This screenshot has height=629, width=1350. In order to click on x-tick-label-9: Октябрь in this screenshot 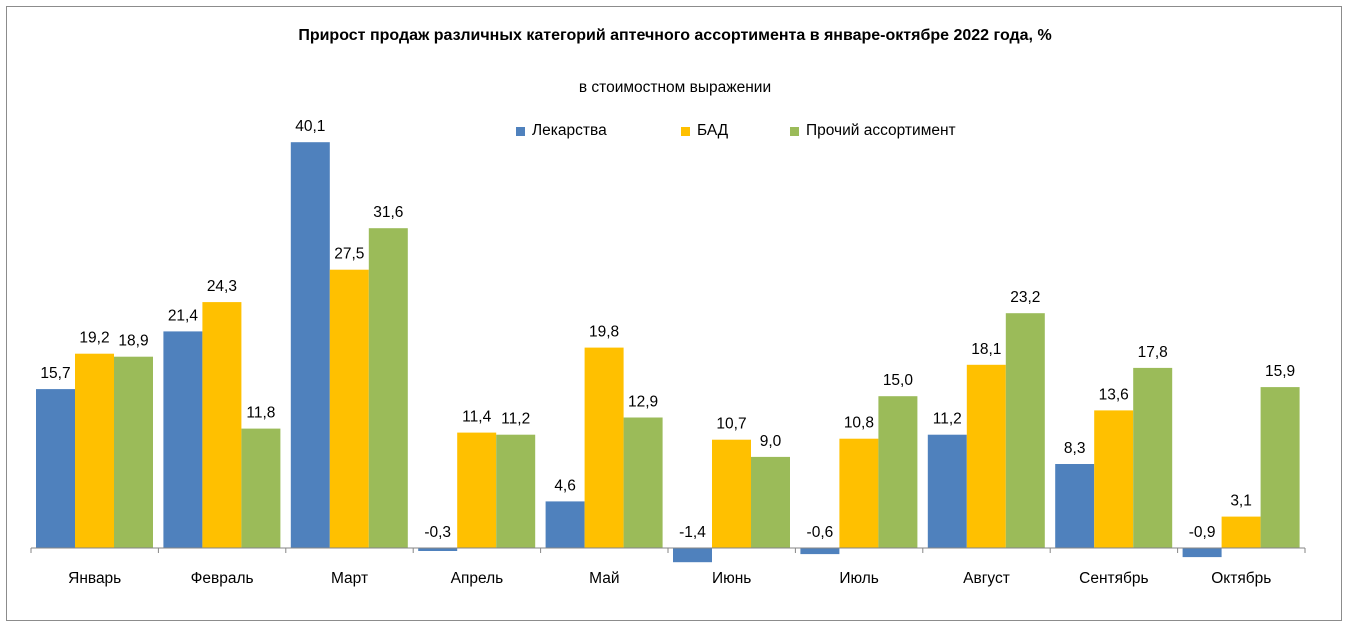, I will do `click(1241, 578)`.